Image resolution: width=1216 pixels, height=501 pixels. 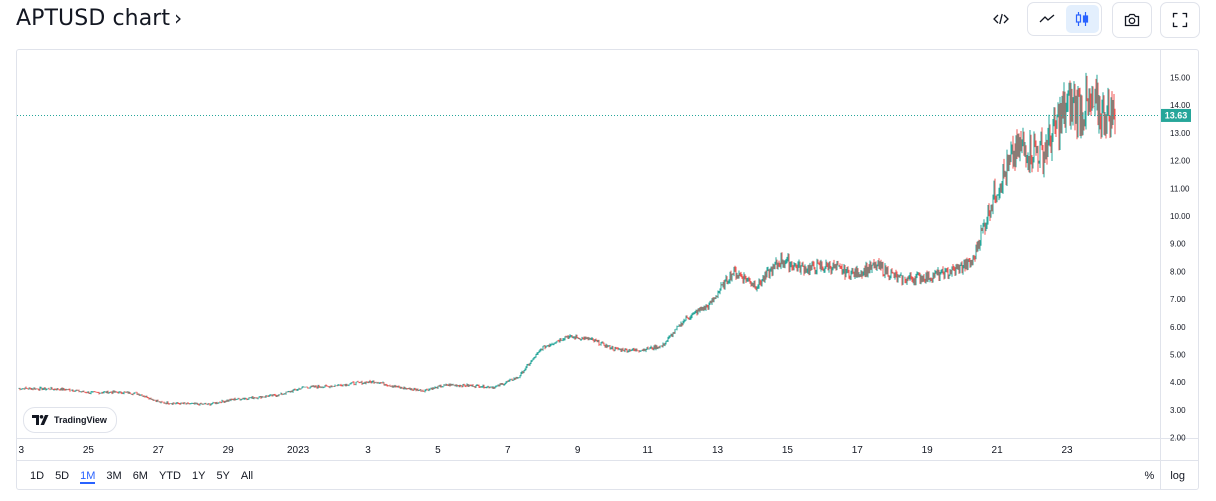 I want to click on last-price-badge, so click(x=1176, y=115).